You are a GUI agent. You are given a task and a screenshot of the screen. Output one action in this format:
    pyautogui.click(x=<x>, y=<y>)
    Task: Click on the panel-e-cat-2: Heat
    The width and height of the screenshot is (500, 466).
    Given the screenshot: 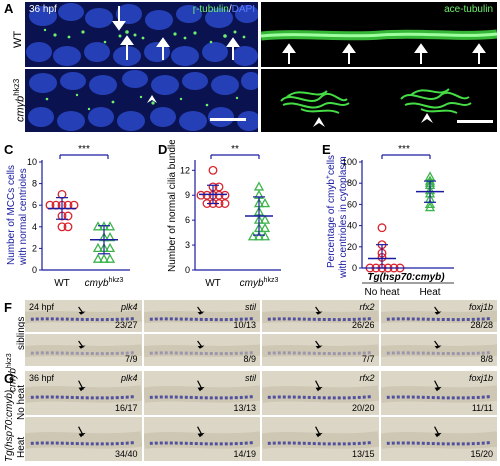 What is the action you would take?
    pyautogui.click(x=429, y=292)
    